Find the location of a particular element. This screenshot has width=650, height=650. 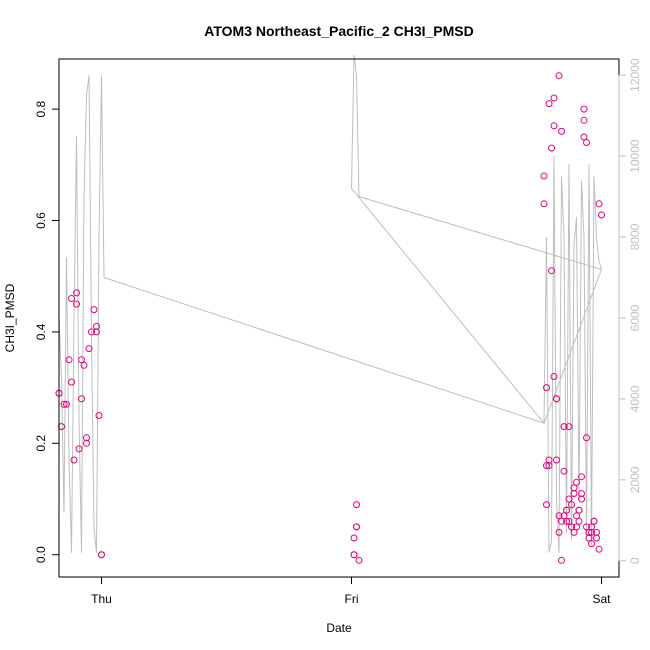

y-tick-label: 0.4 is located at coordinates (41, 331).